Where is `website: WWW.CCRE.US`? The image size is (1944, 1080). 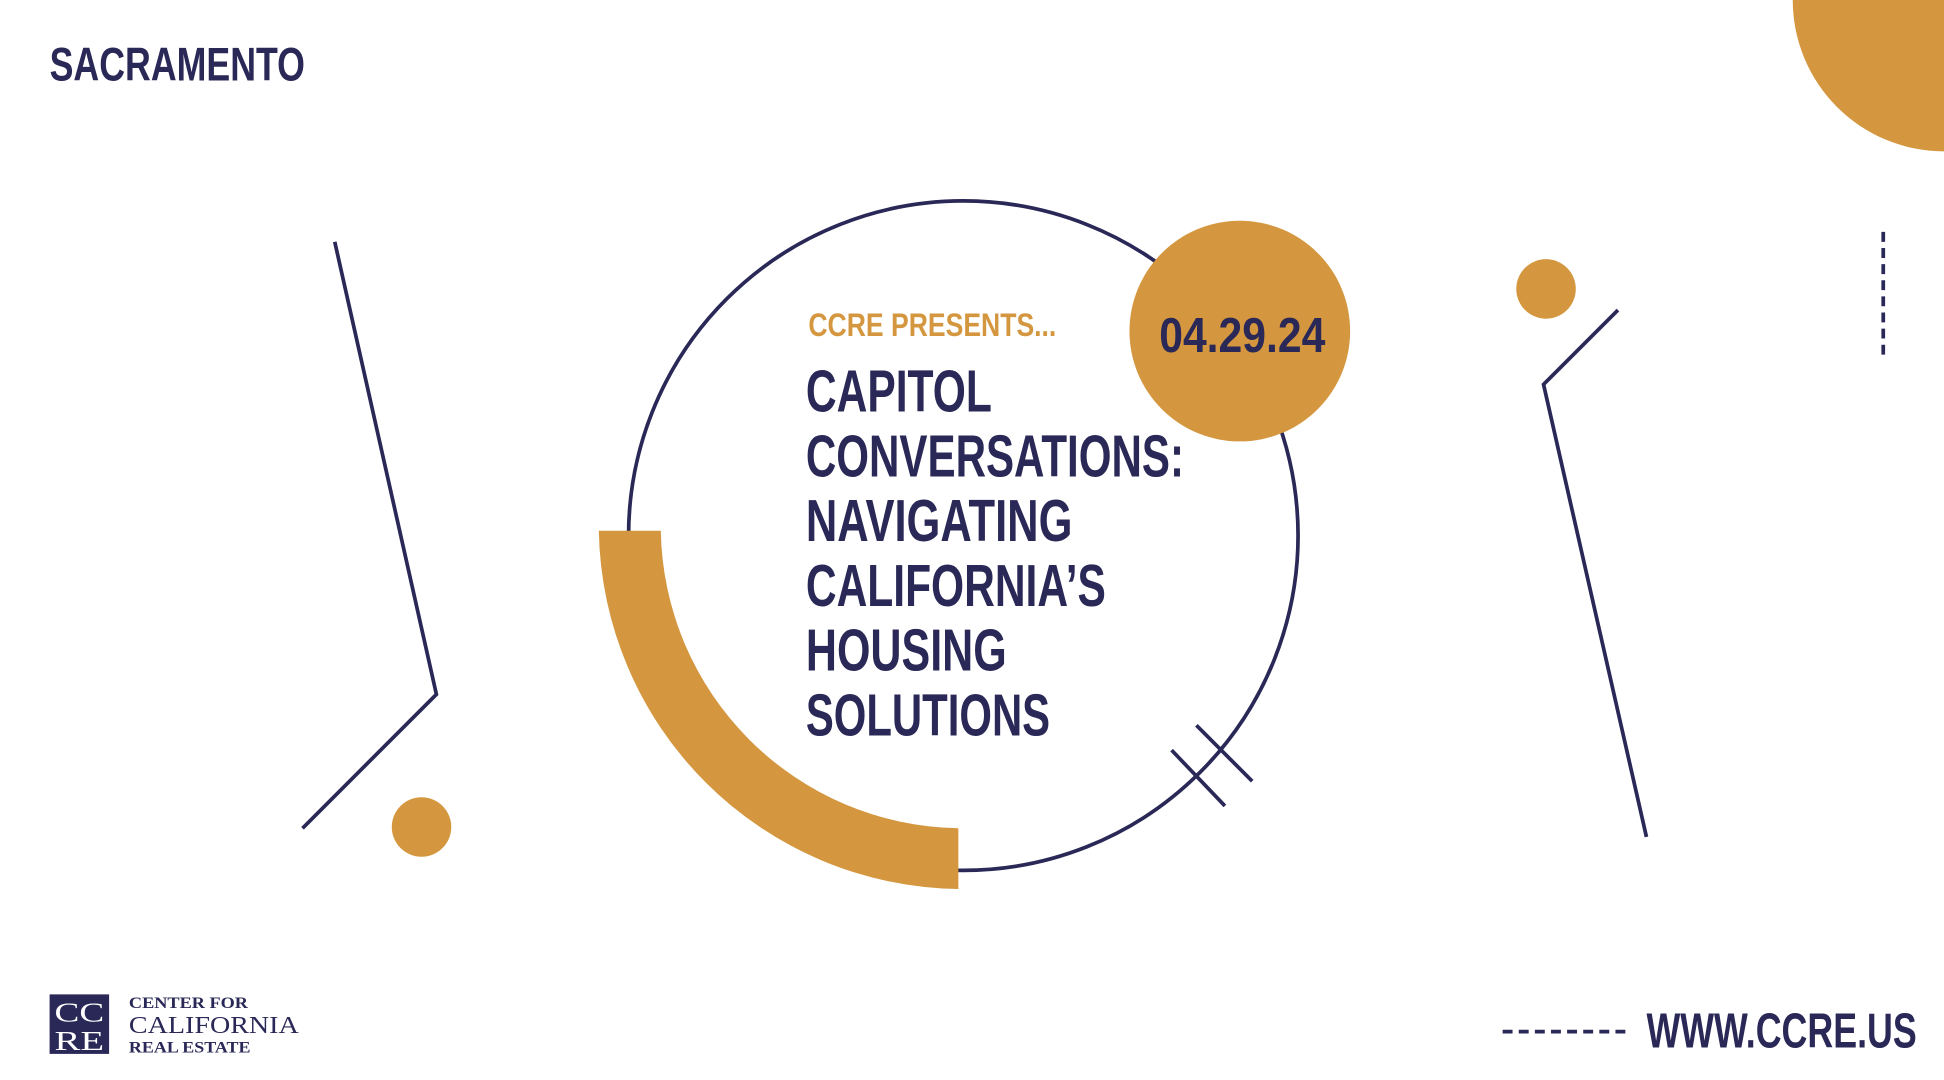 website: WWW.CCRE.US is located at coordinates (1781, 1031).